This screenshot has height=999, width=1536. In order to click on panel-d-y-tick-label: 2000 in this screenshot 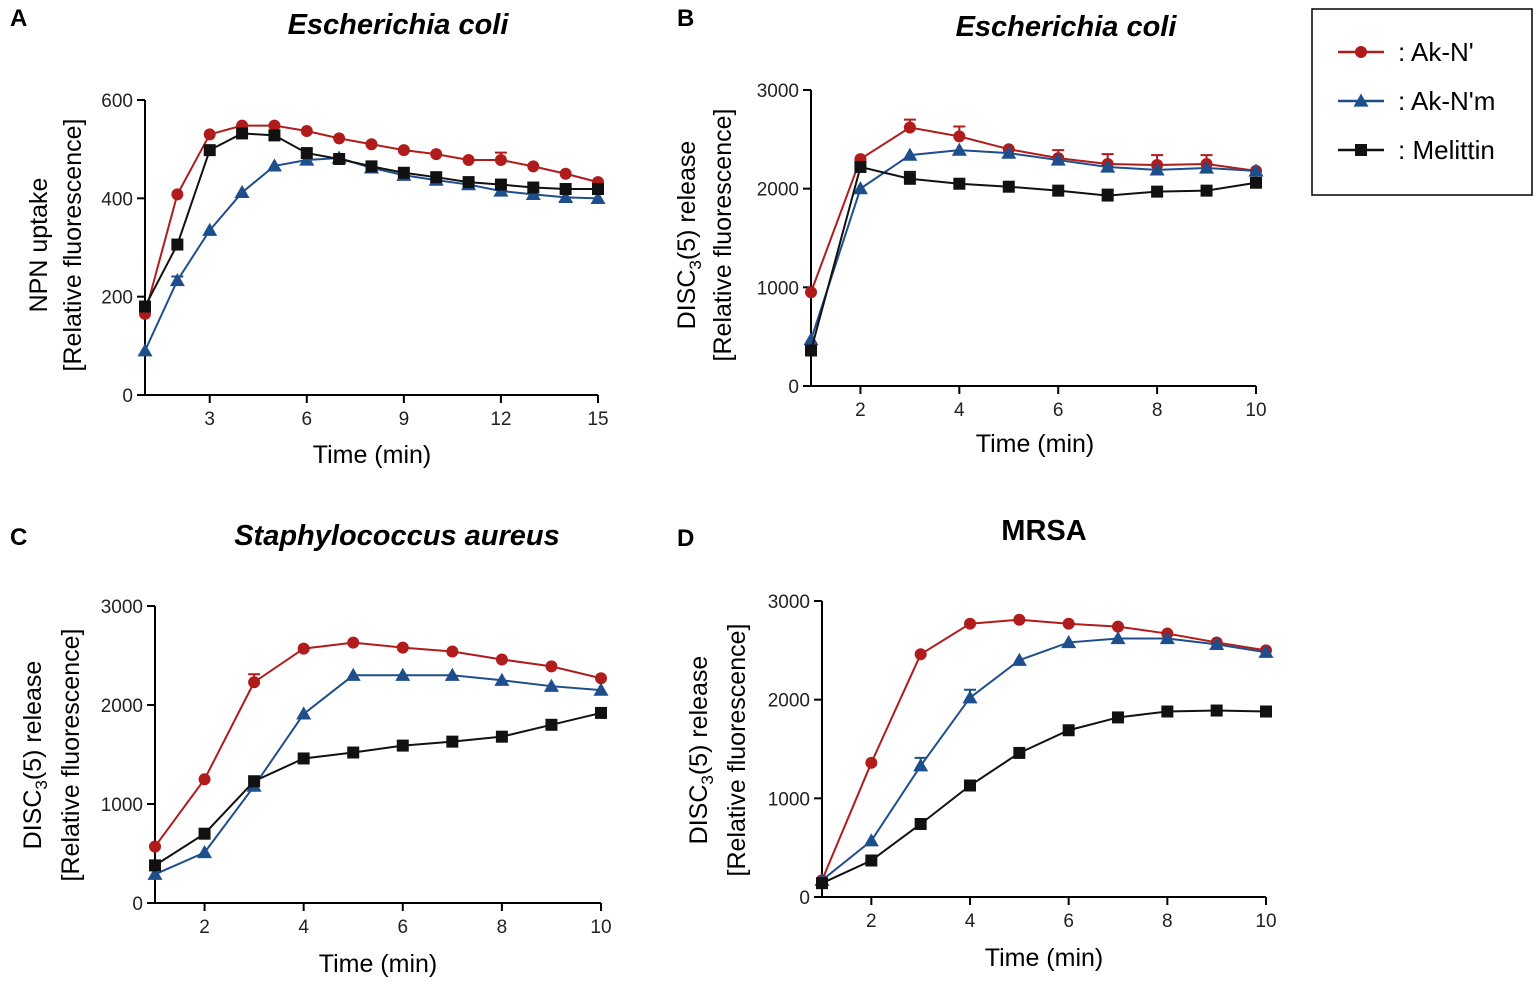, I will do `click(789, 701)`.